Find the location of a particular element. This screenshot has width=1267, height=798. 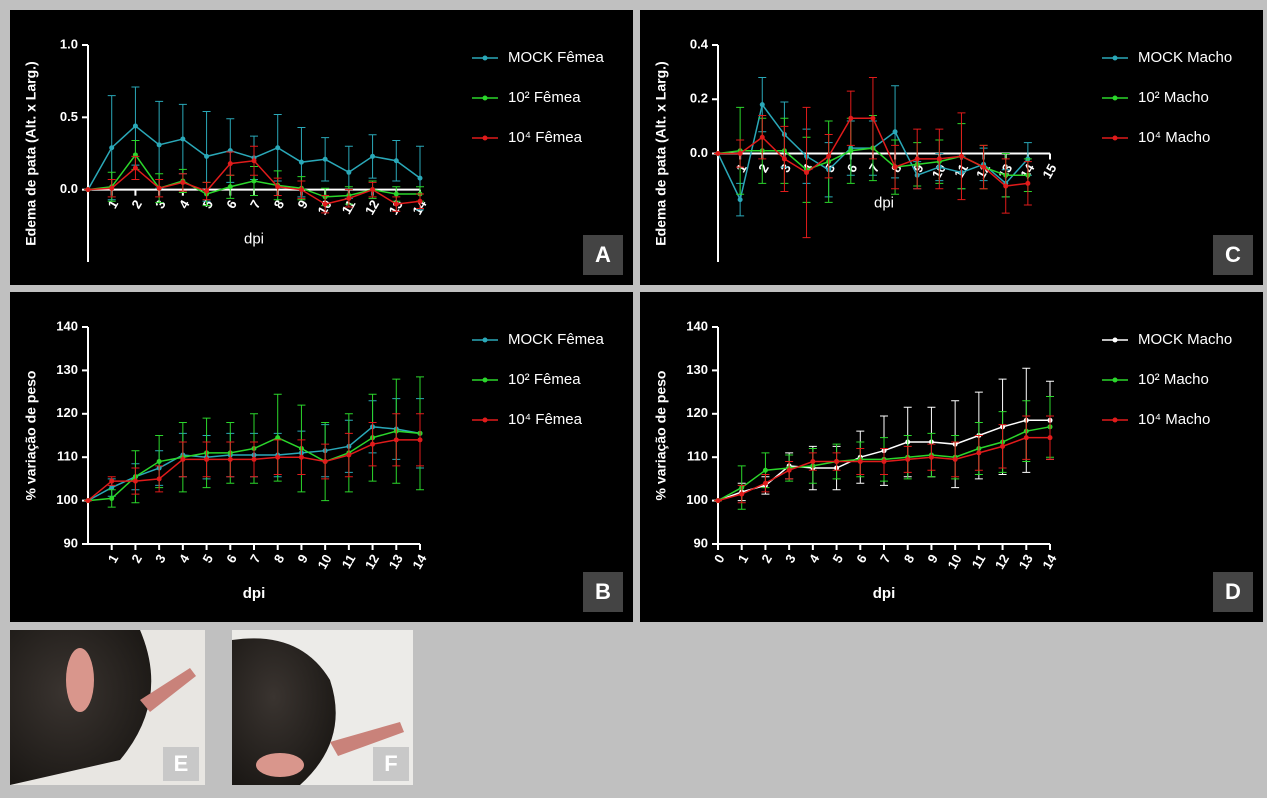

label-box is located at coordinates (181, 764).